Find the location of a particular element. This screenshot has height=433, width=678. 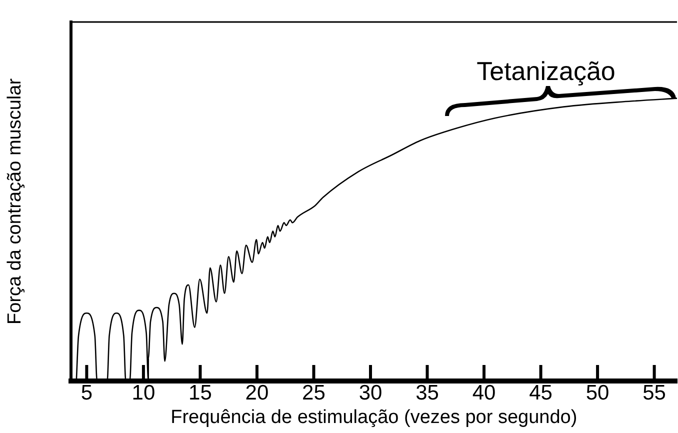

x-tick-label: 20 is located at coordinates (257, 392).